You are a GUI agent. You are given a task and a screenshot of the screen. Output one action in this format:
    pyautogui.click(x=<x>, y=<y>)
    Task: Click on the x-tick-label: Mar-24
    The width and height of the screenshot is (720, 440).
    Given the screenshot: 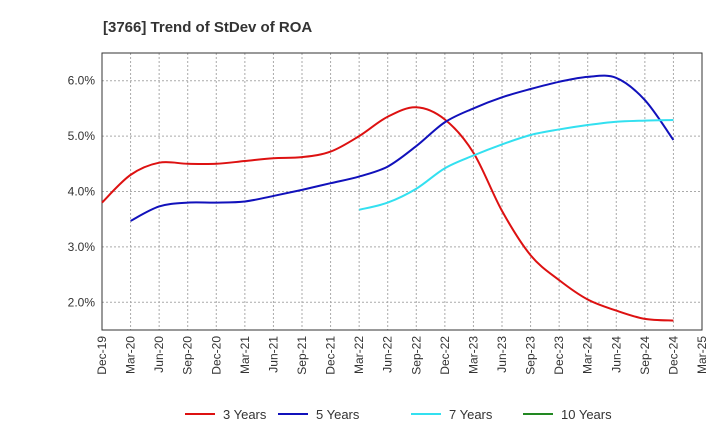 What is the action you would take?
    pyautogui.click(x=588, y=355)
    